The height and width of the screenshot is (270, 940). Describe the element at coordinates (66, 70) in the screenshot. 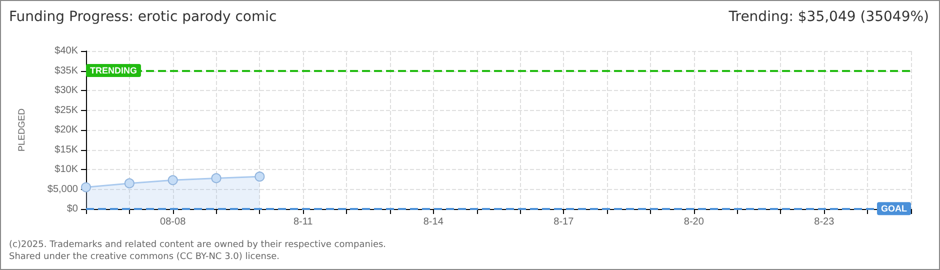

I see `y-tick-label: $35K` at that location.